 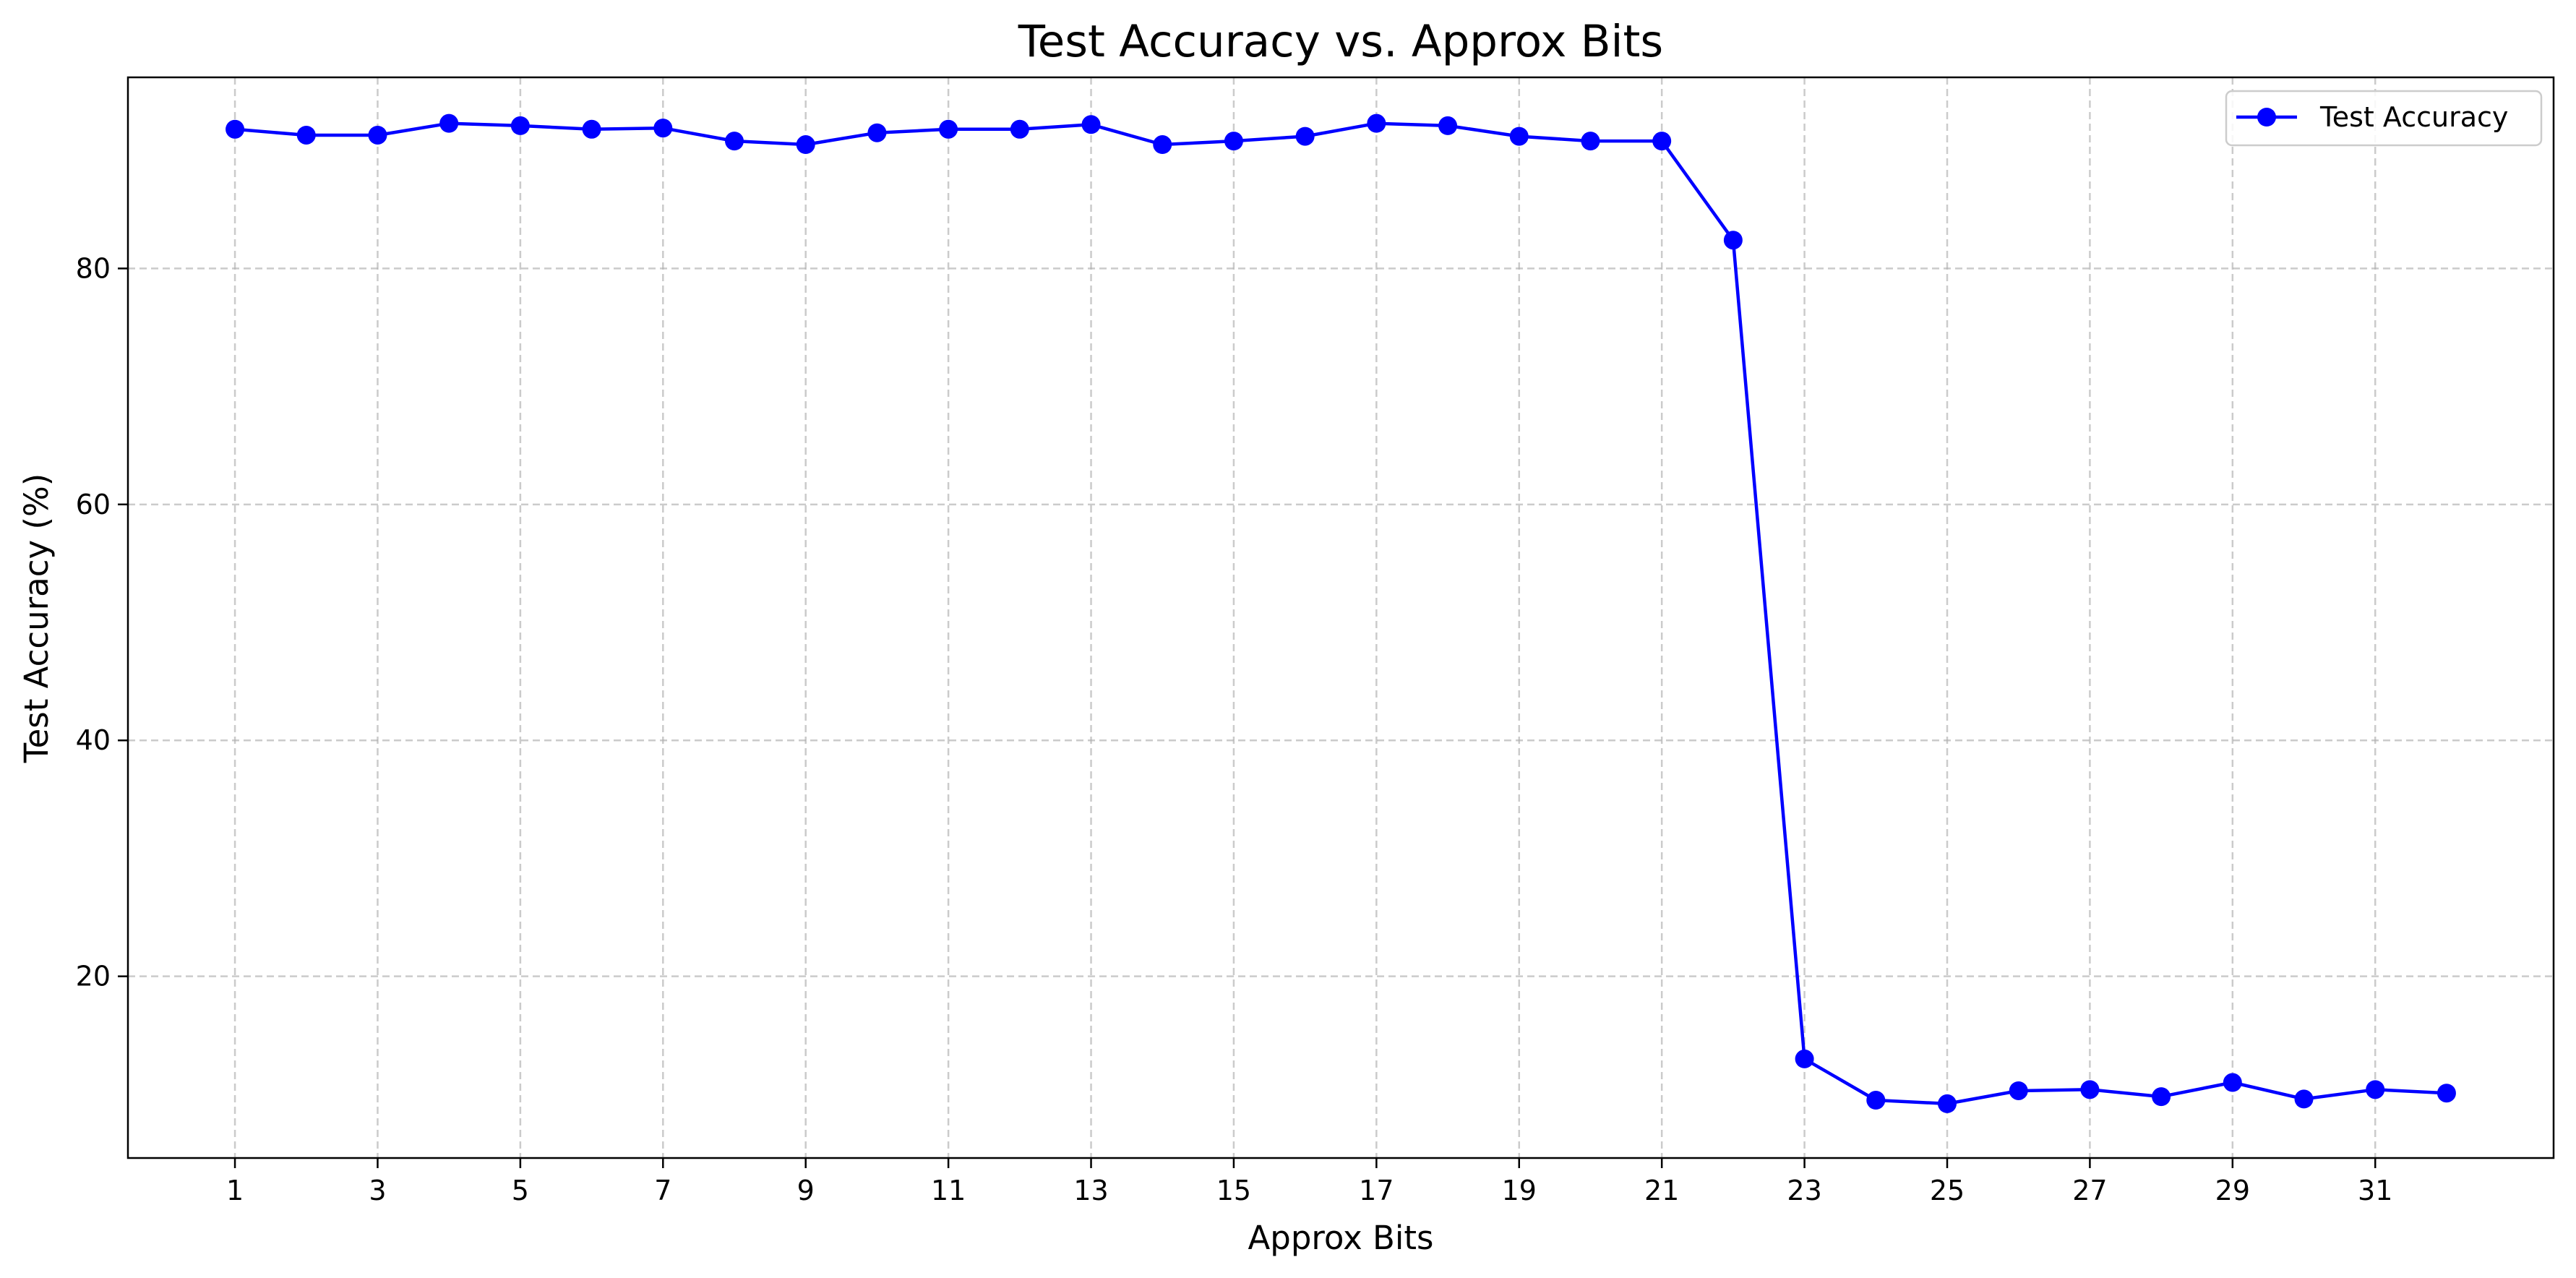 What do you see at coordinates (1341, 41) in the screenshot?
I see `chart-title: Test Accuracy vs. Approx Bits` at bounding box center [1341, 41].